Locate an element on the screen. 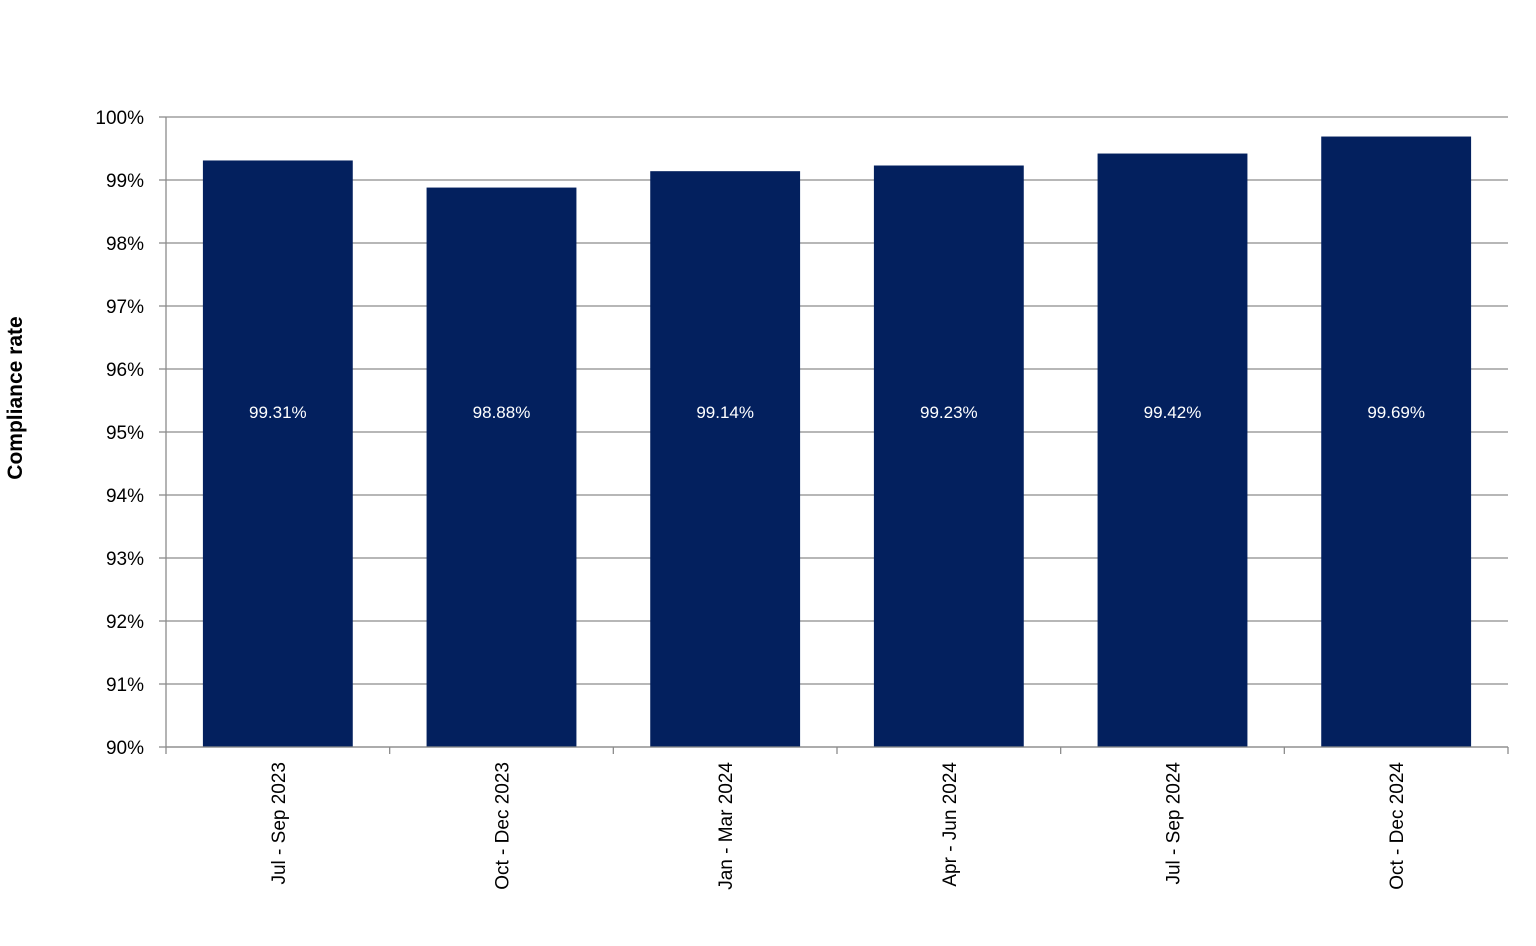  x-tick-label: Jan - Mar 2024 is located at coordinates (726, 826).